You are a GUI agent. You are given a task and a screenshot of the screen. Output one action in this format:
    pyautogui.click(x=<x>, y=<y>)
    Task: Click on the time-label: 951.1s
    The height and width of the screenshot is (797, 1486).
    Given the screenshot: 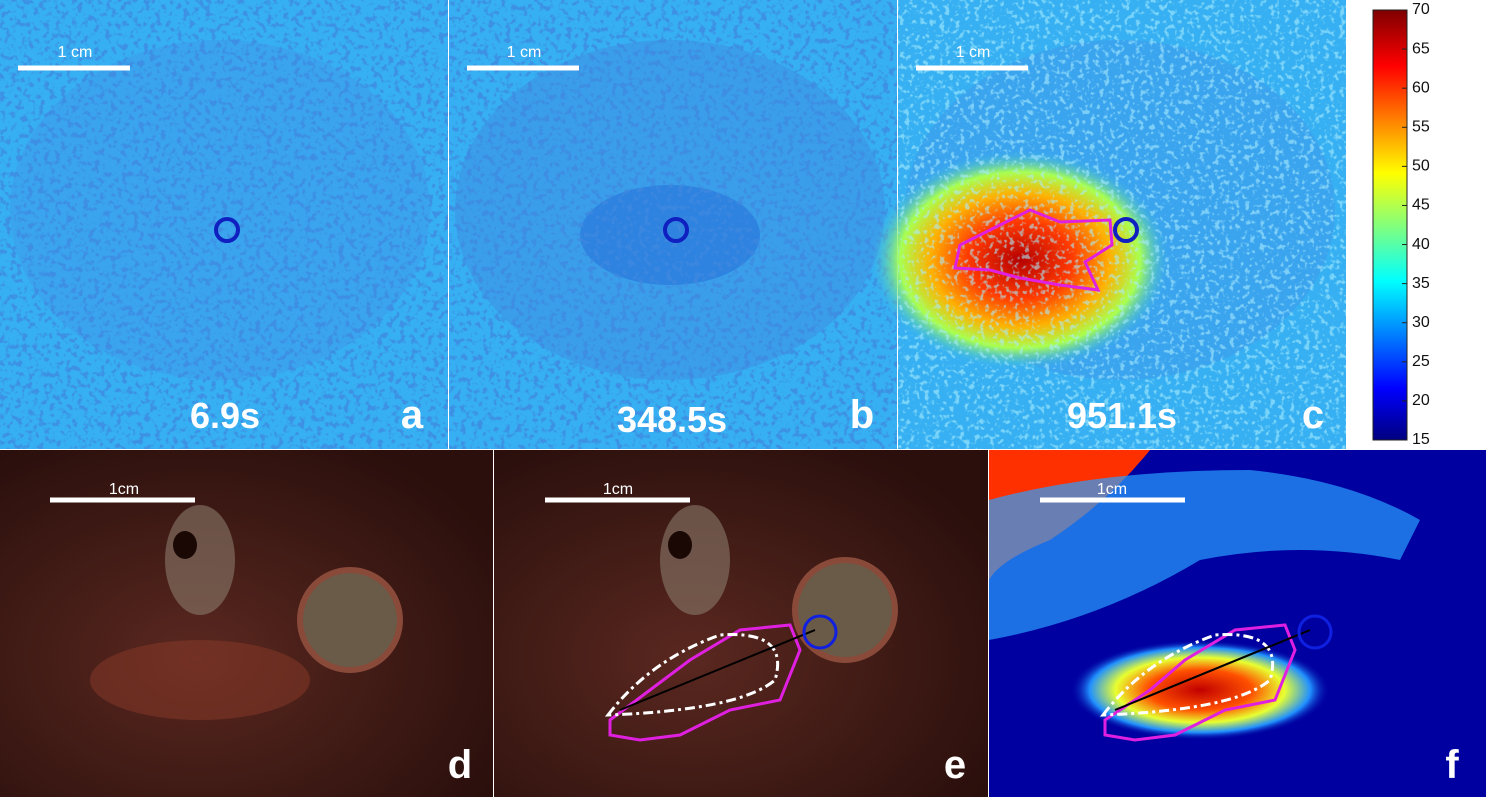 What is the action you would take?
    pyautogui.click(x=1122, y=415)
    